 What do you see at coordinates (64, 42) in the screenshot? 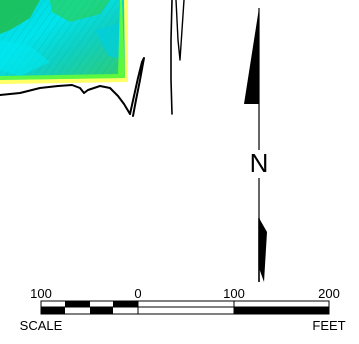
I see `contour-surface` at bounding box center [64, 42].